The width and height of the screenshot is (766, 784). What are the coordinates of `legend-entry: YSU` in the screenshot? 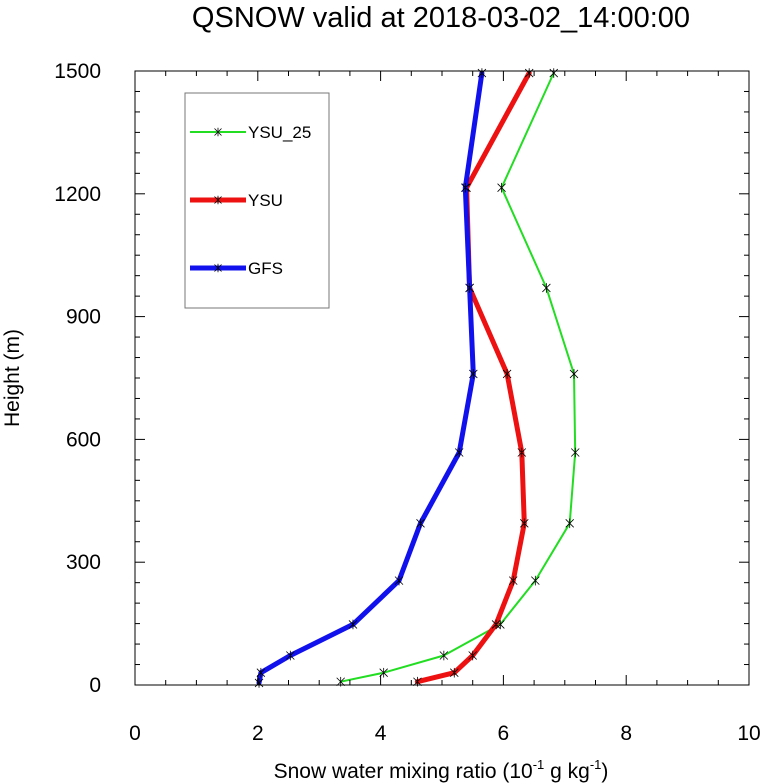 It's located at (236, 200).